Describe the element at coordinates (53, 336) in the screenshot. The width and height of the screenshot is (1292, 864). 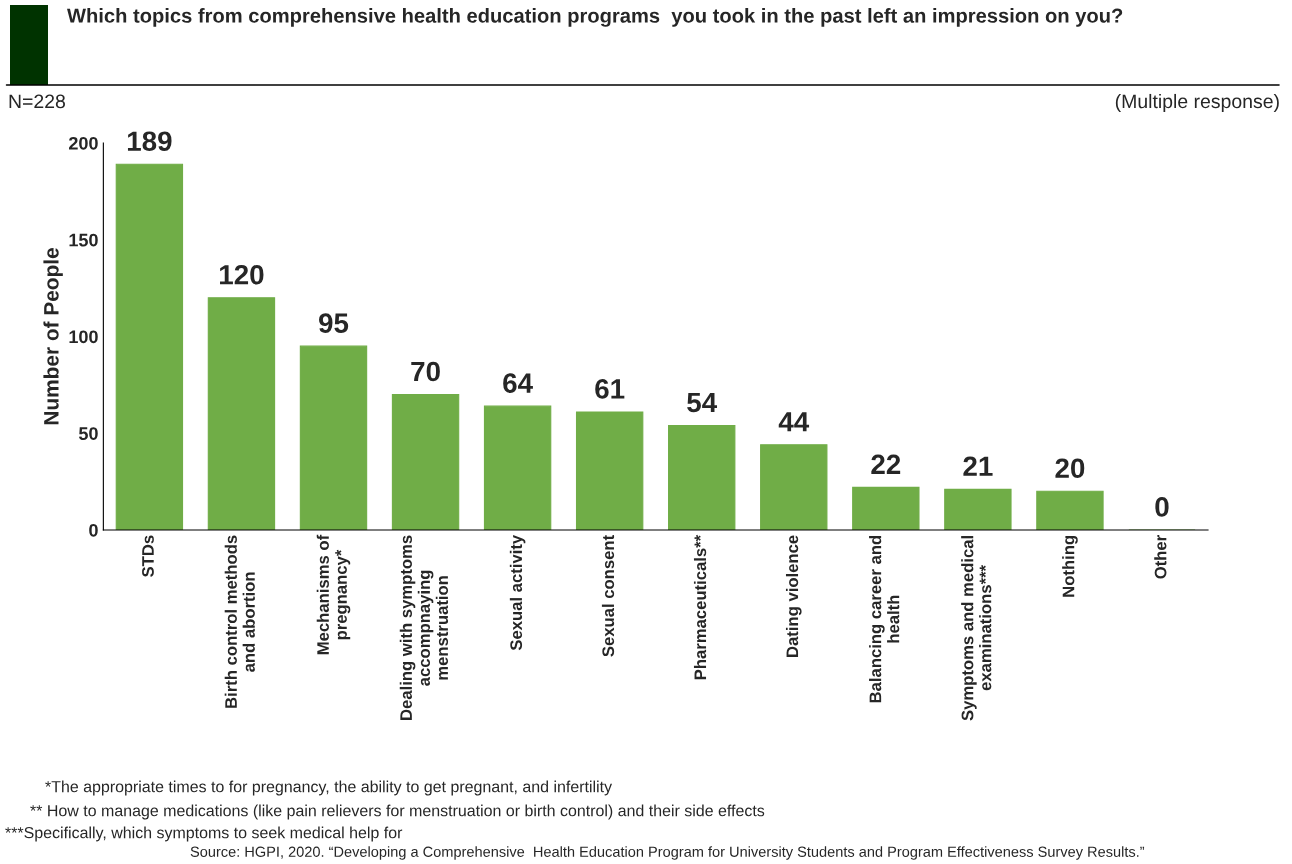
I see `y-axis-title: Number of People` at that location.